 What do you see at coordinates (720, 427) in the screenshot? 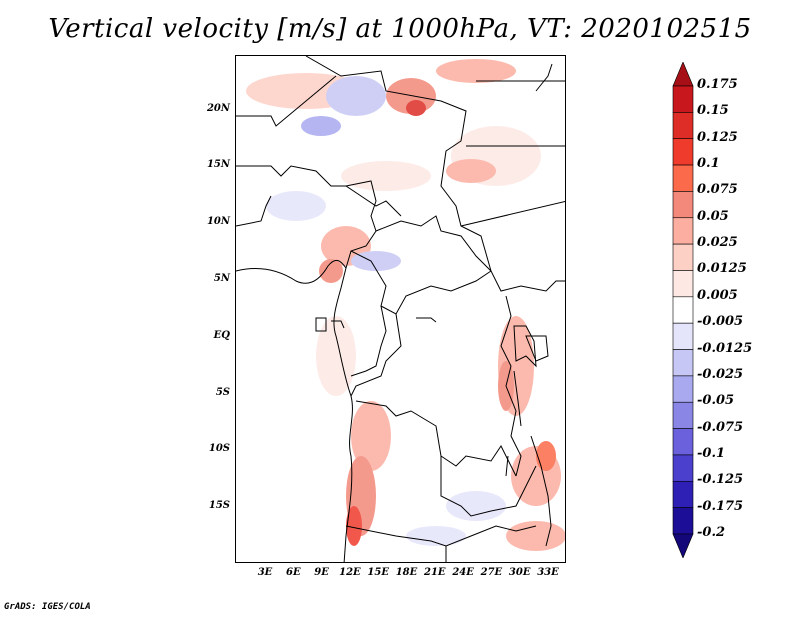
I see `colorbar-label: -0.075` at bounding box center [720, 427].